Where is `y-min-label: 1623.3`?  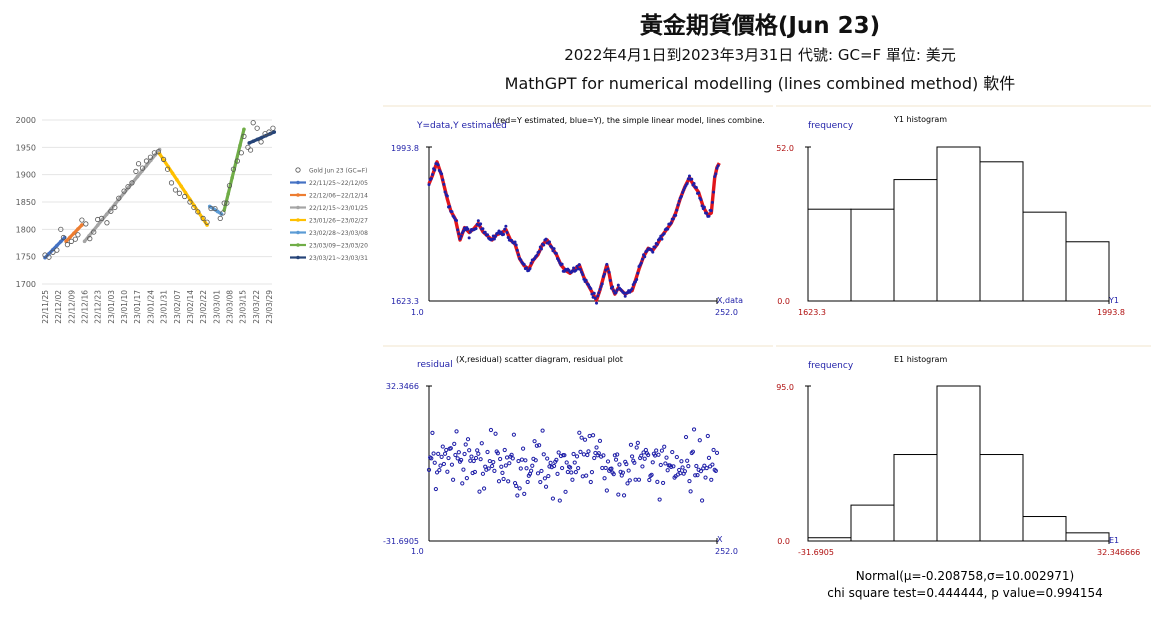
y-min-label: 1623.3 is located at coordinates (405, 301).